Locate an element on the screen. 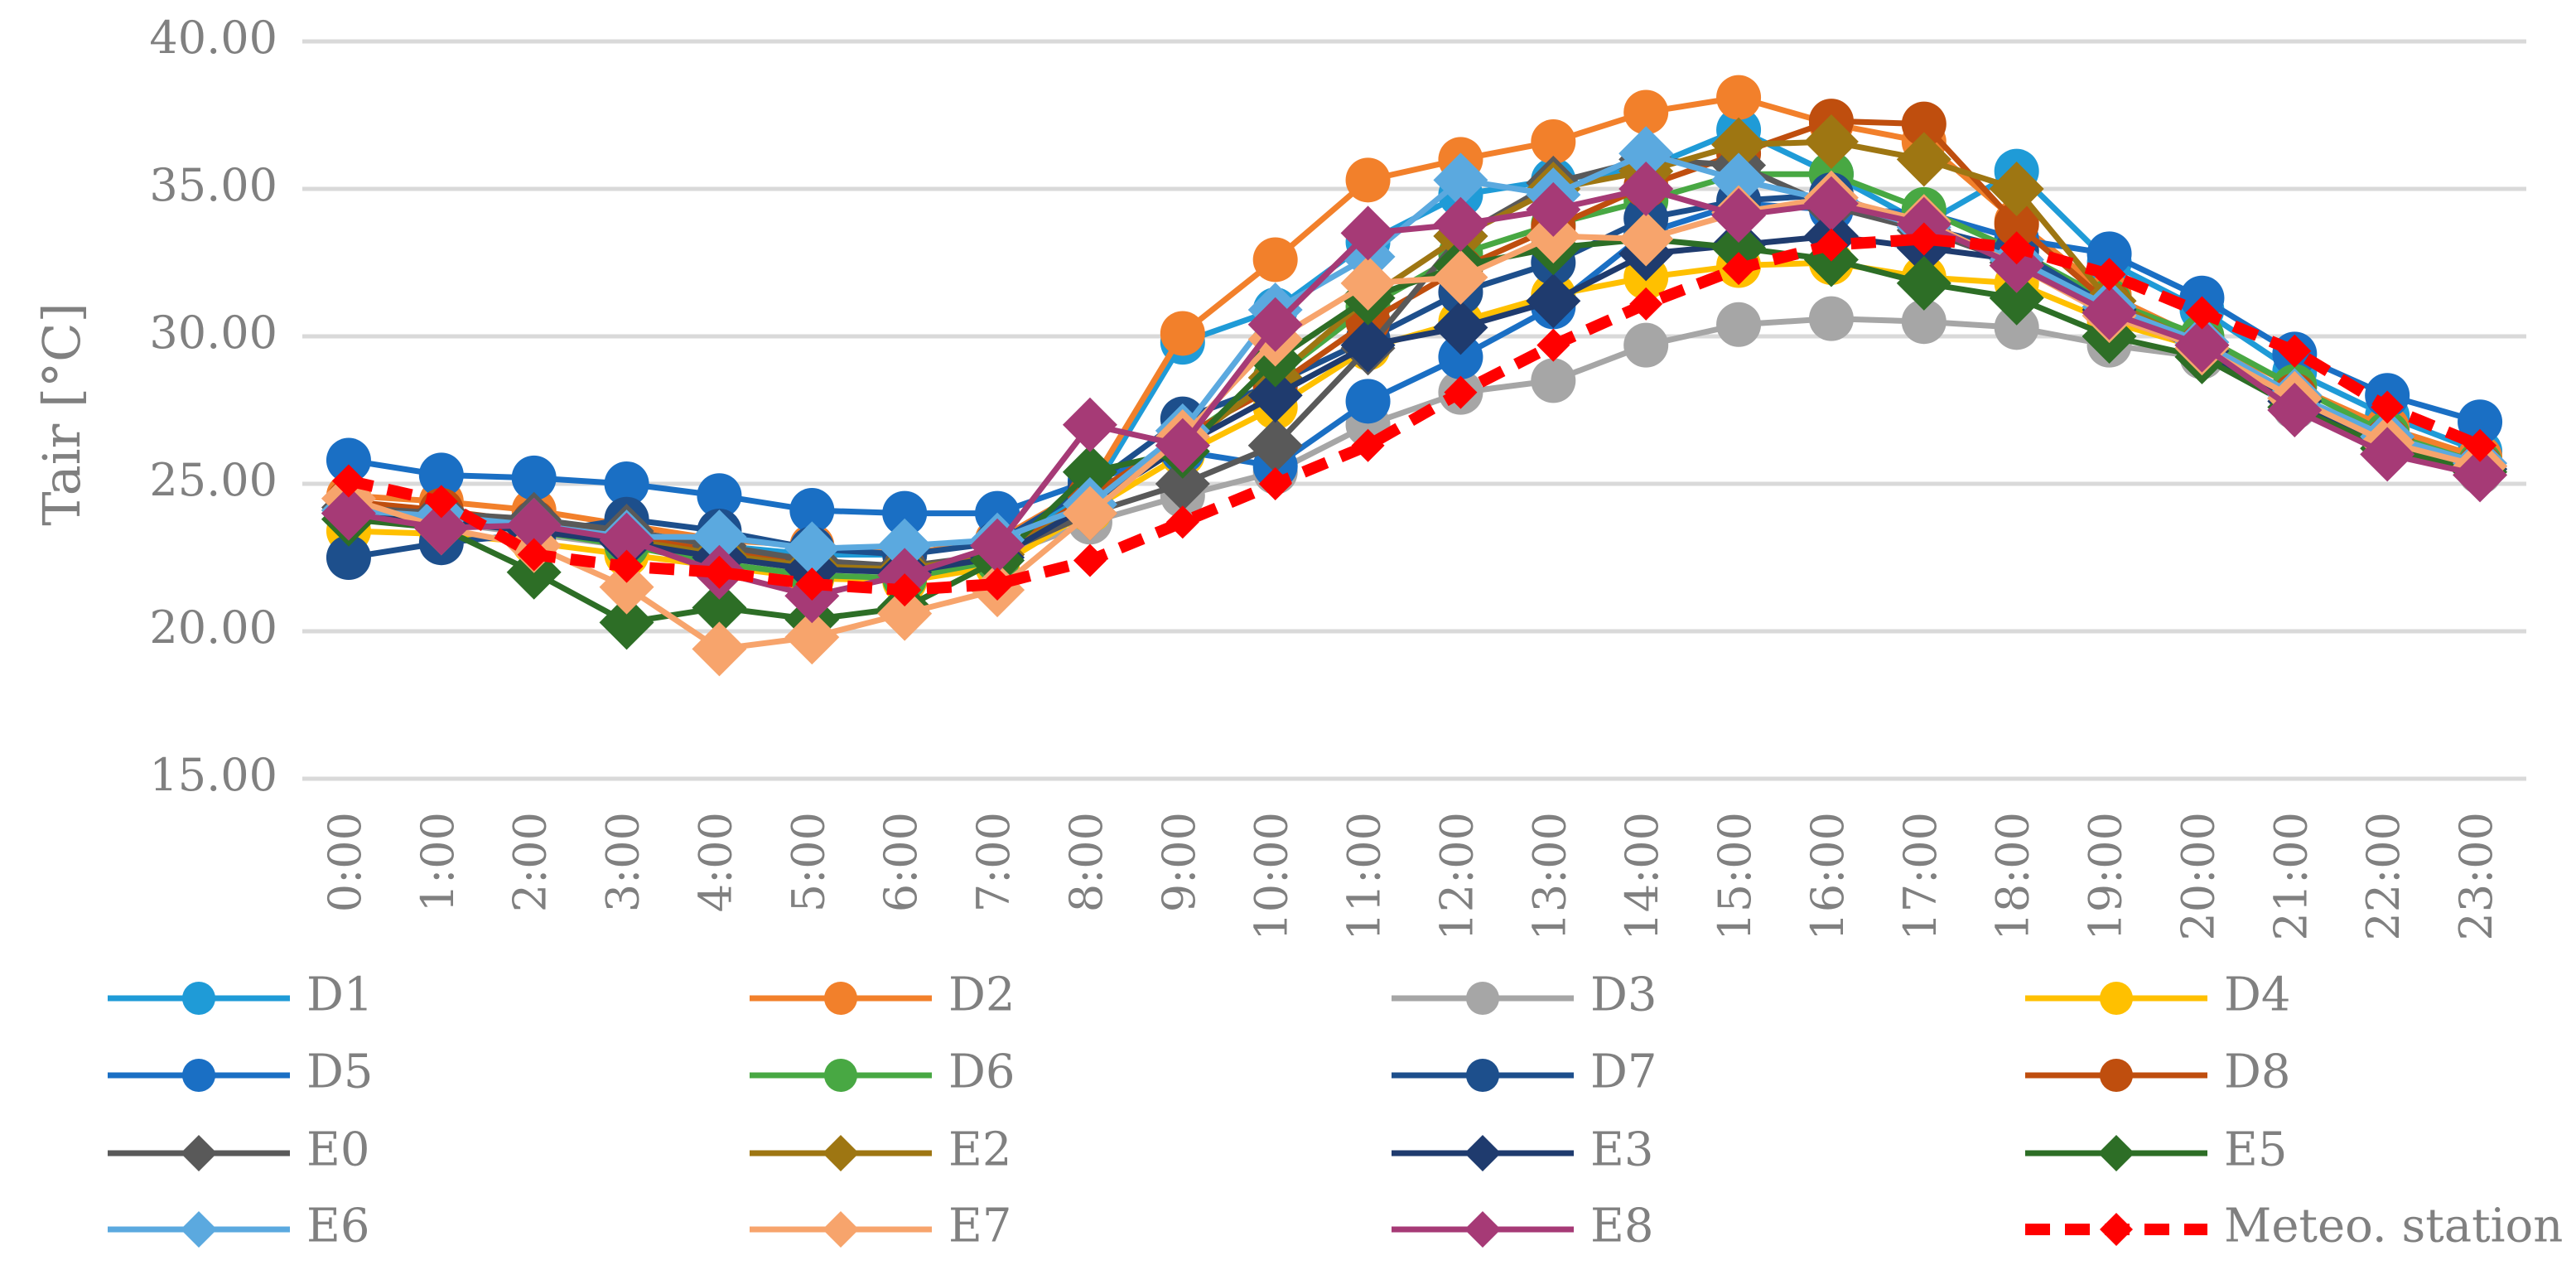  legend-label: D4 is located at coordinates (2257, 995).